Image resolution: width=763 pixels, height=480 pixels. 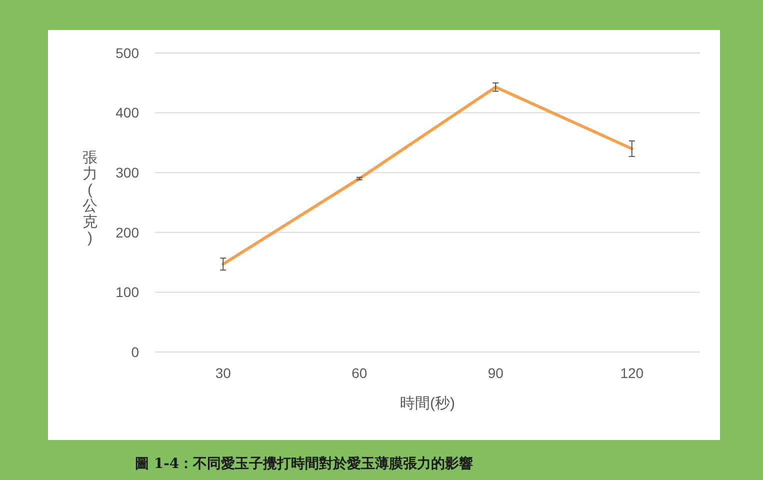 I want to click on caption: 圖 1-4：不同愛玉子攪打時間對於愛玉薄膜張力的影響, so click(x=304, y=463).